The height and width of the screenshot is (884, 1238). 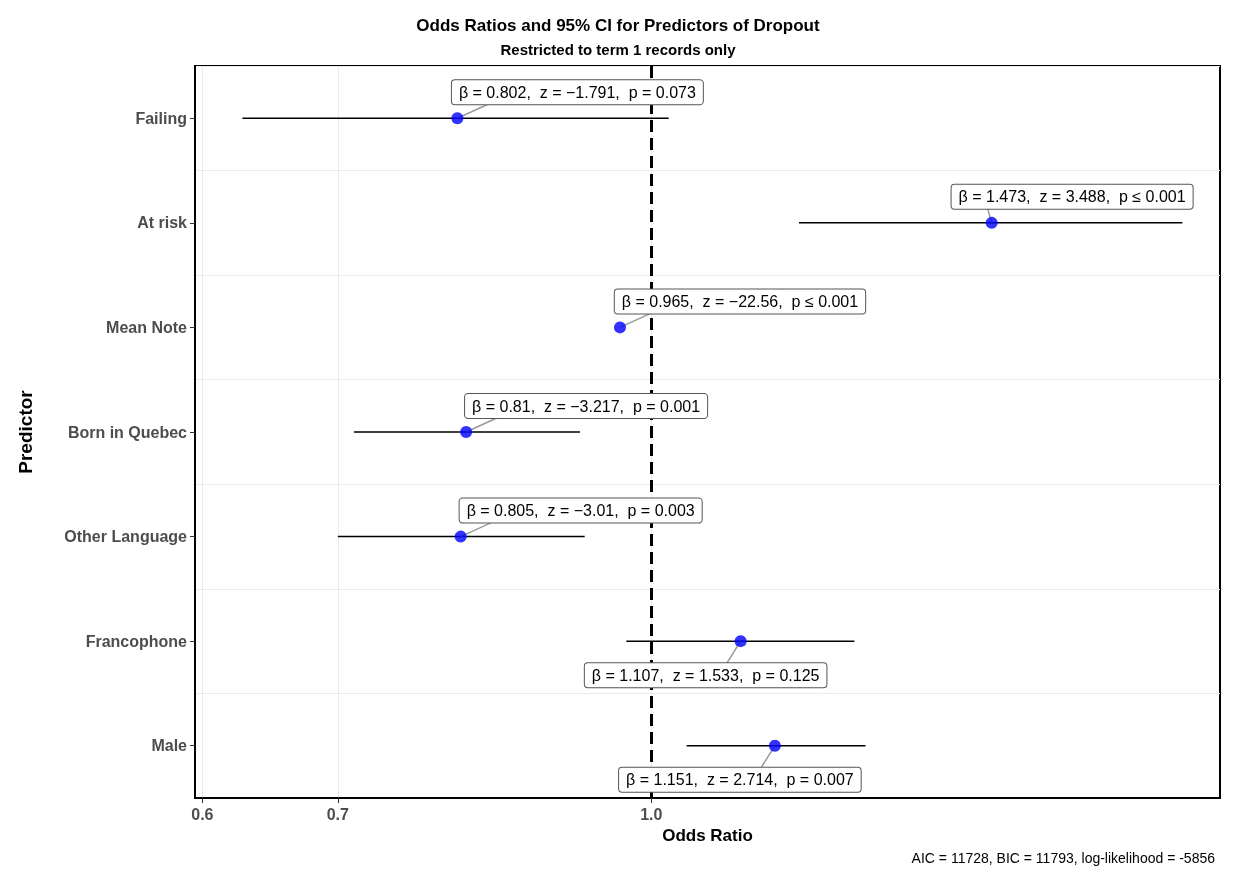 What do you see at coordinates (740, 301) in the screenshot?
I see `annotation: β = 0.965, z = −22.56, p ≤ 0.001` at bounding box center [740, 301].